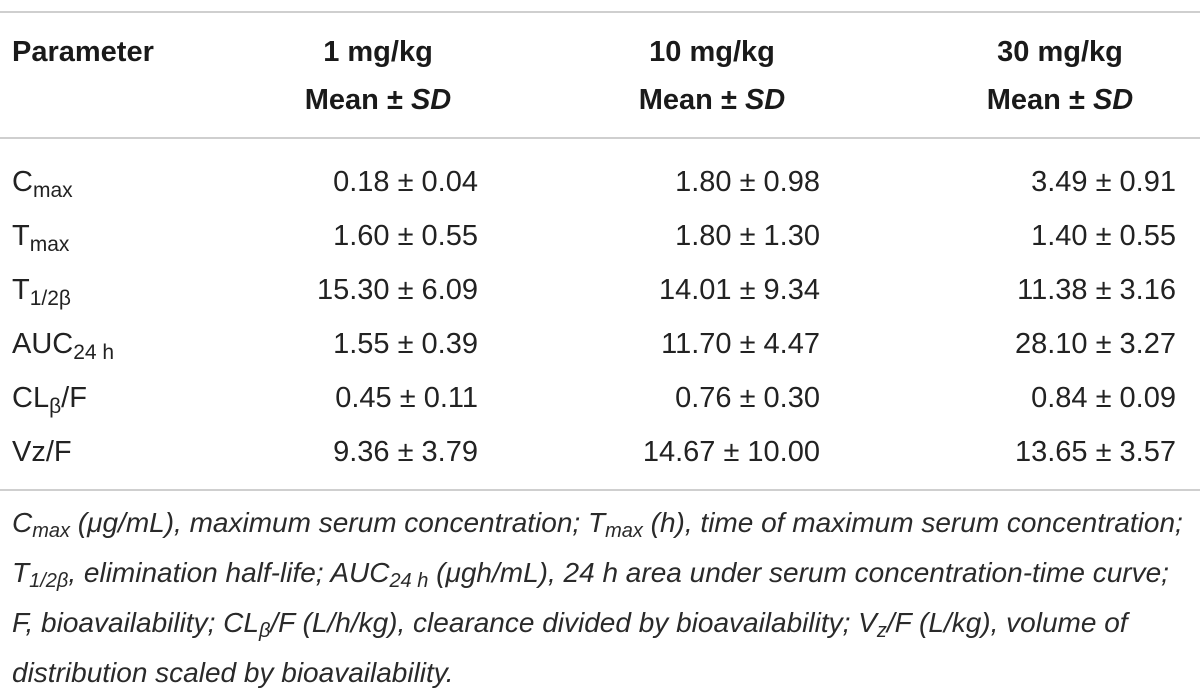 Image resolution: width=1200 pixels, height=694 pixels. What do you see at coordinates (600, 490) in the screenshot?
I see `table-bottom-rule` at bounding box center [600, 490].